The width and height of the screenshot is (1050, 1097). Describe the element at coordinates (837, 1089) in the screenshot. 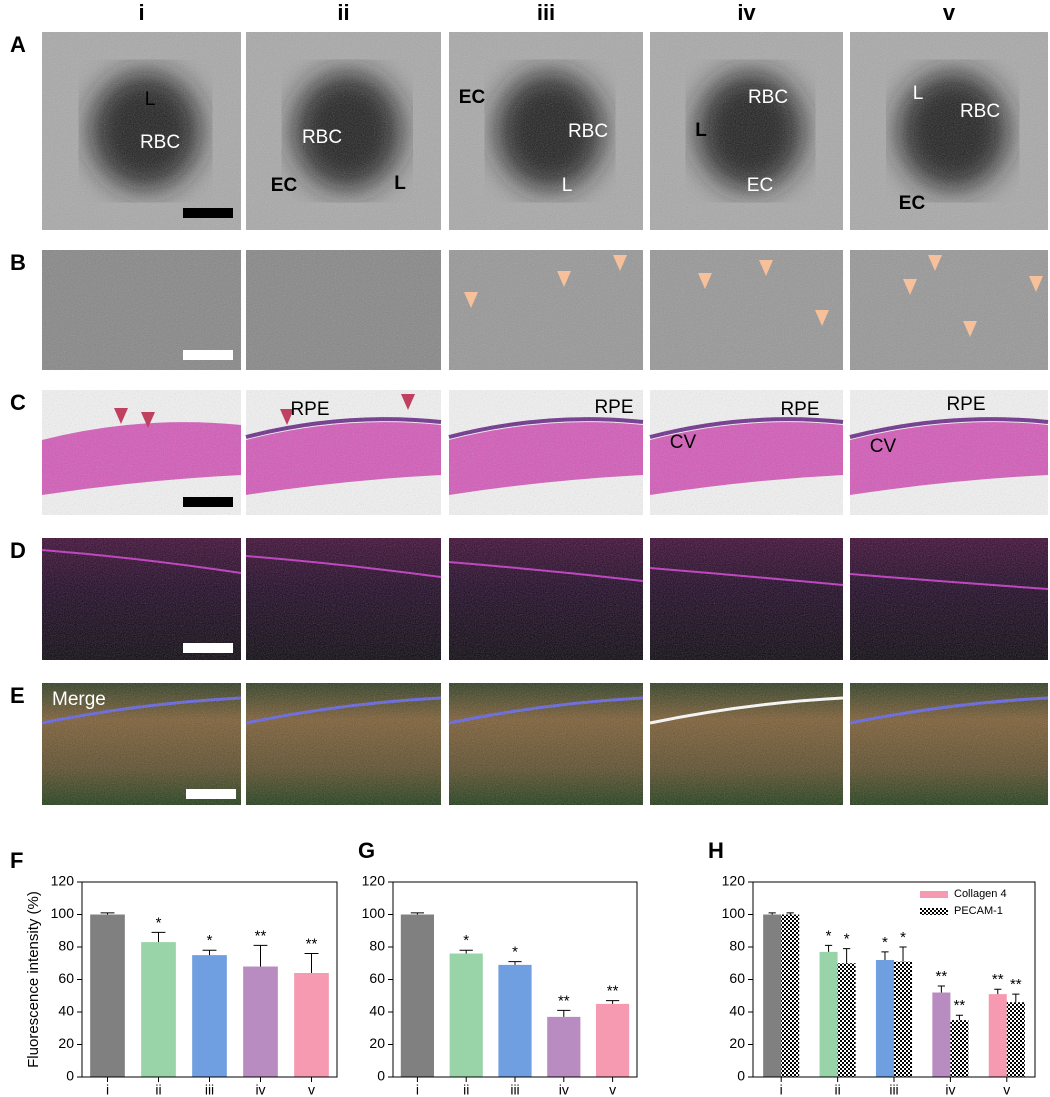

I see `x-tick-label: ii` at that location.